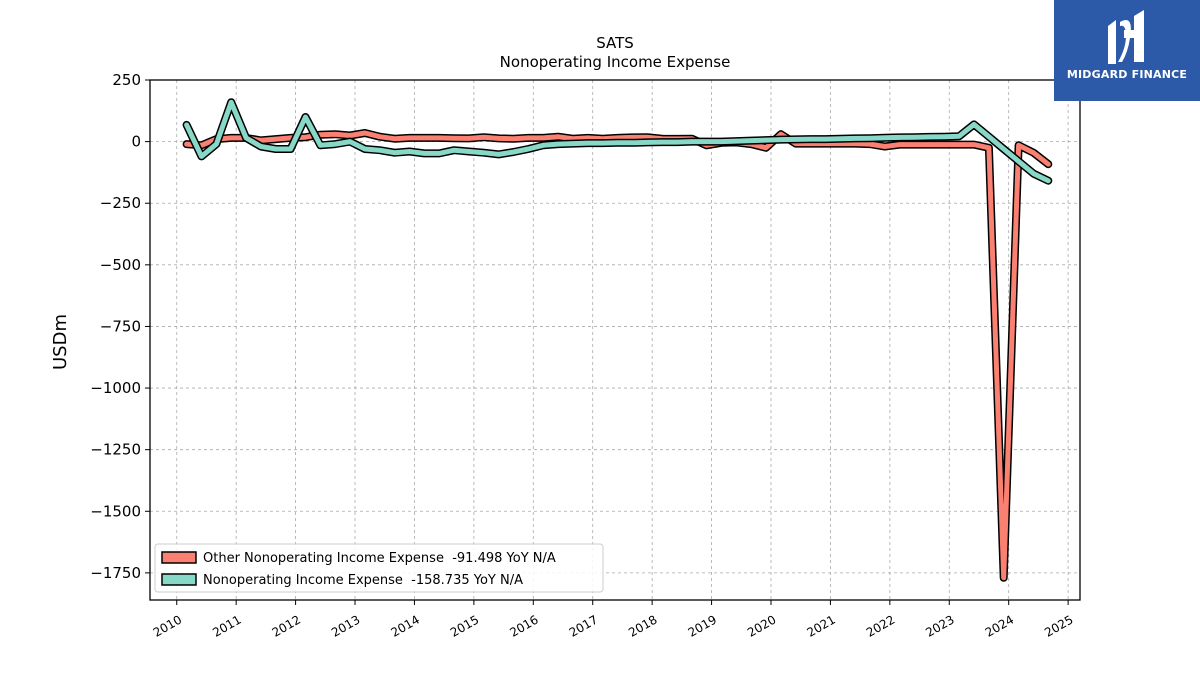  I want to click on y-tick-label: −1500, so click(115, 511).